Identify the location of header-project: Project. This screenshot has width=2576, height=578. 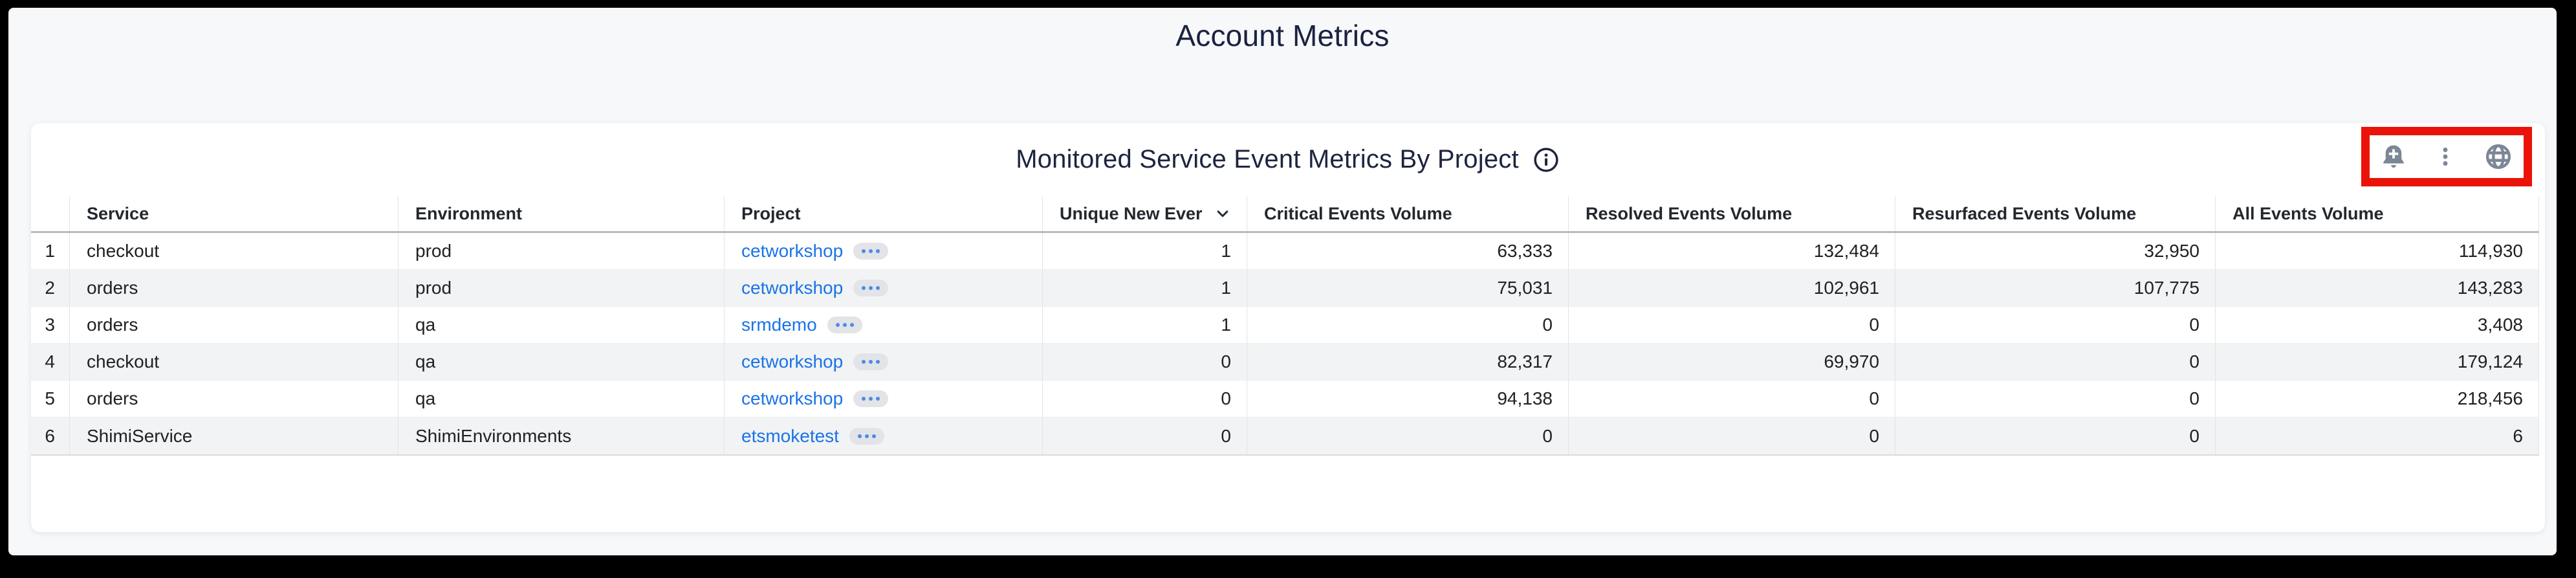
(884, 213).